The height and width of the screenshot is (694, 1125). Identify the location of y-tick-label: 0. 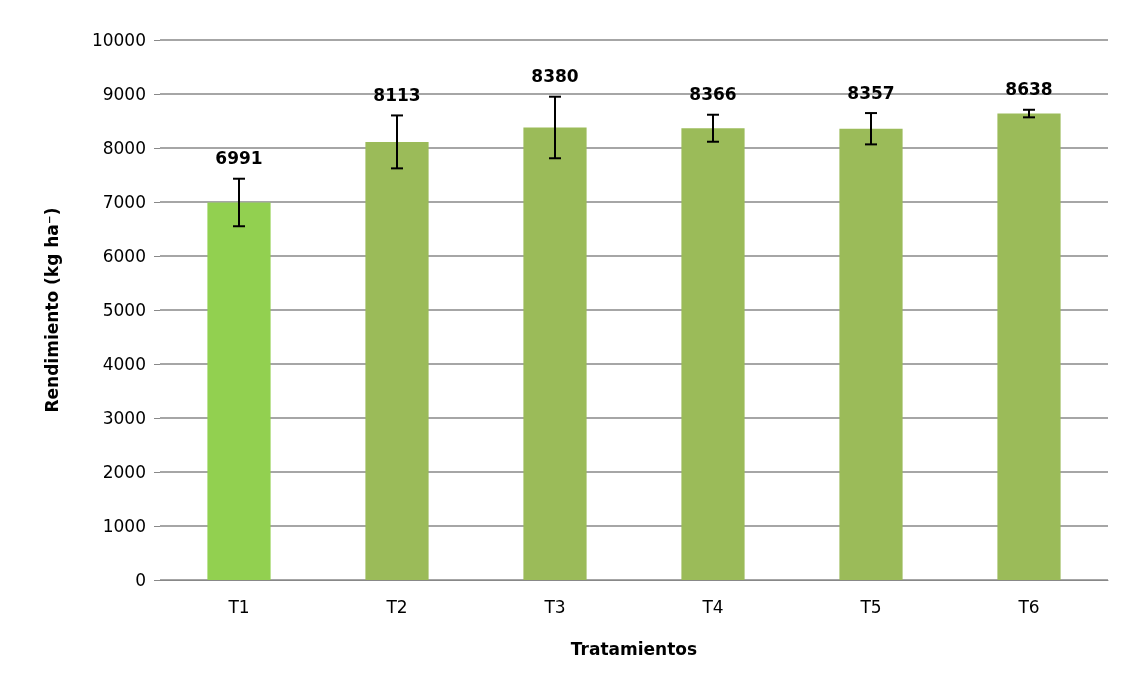
(140, 580).